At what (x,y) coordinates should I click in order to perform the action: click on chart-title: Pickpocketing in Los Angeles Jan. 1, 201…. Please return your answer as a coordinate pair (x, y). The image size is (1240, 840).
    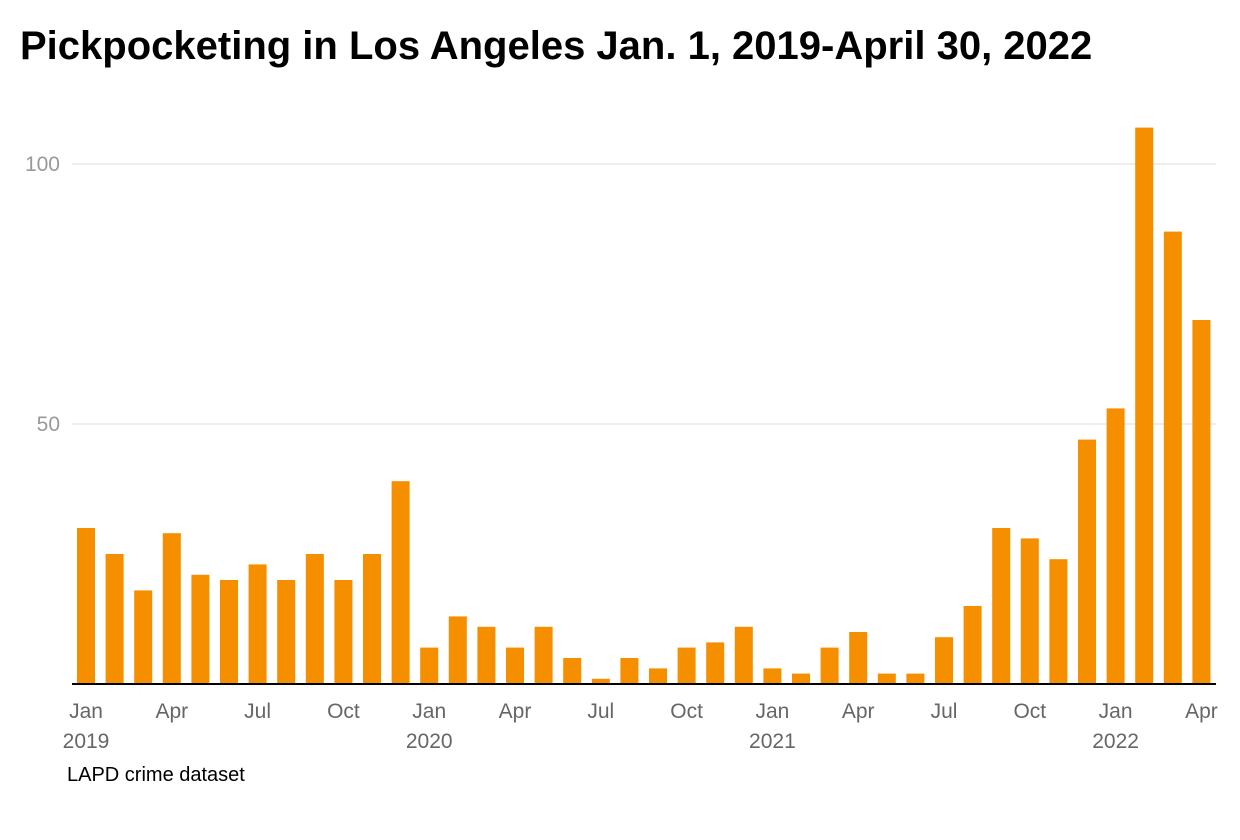
    Looking at the image, I should click on (556, 46).